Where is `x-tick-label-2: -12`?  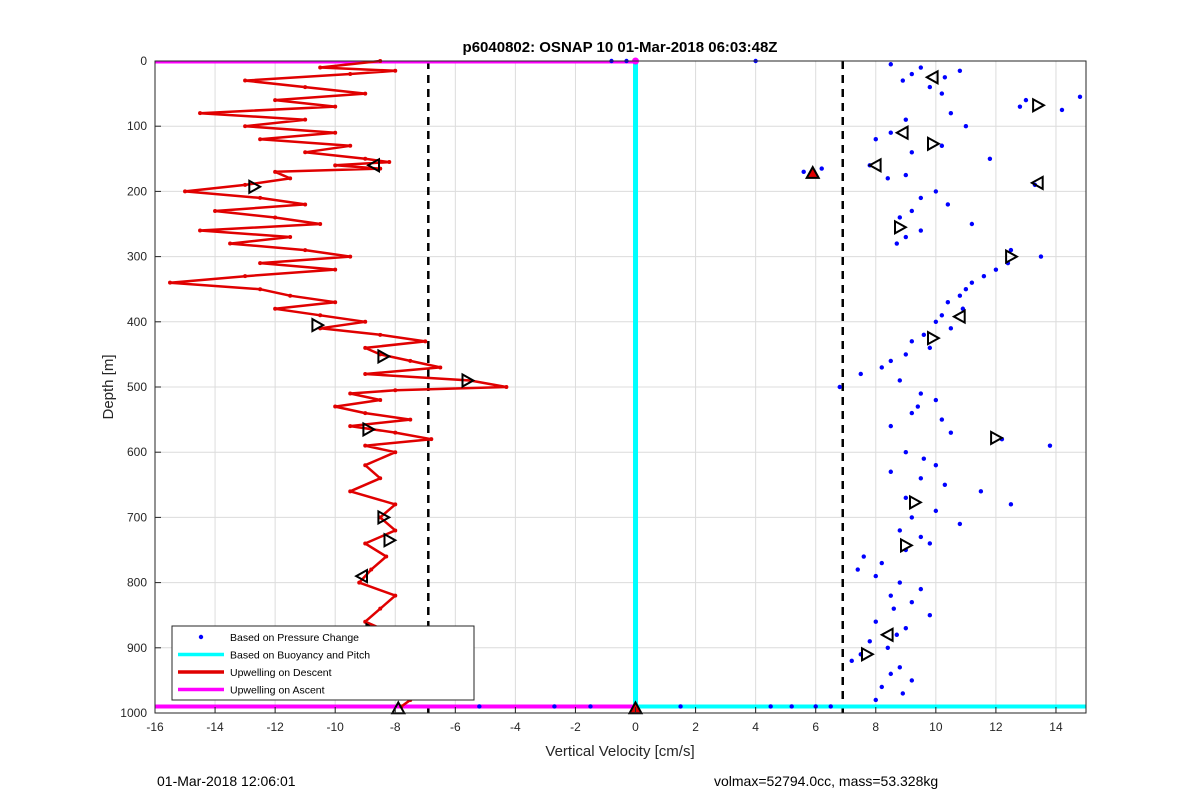 x-tick-label-2: -12 is located at coordinates (275, 727).